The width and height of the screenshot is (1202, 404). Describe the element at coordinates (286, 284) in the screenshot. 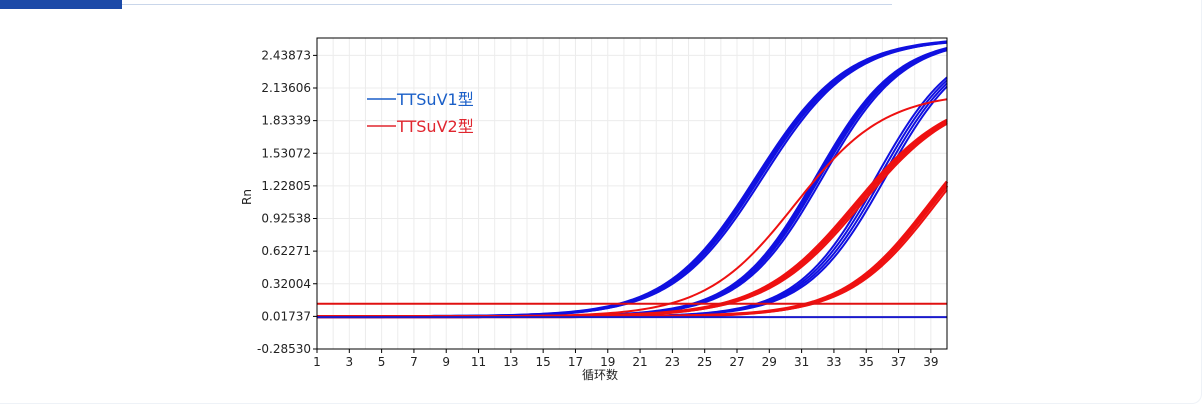

I see `y-tick-label: 0.32004` at that location.